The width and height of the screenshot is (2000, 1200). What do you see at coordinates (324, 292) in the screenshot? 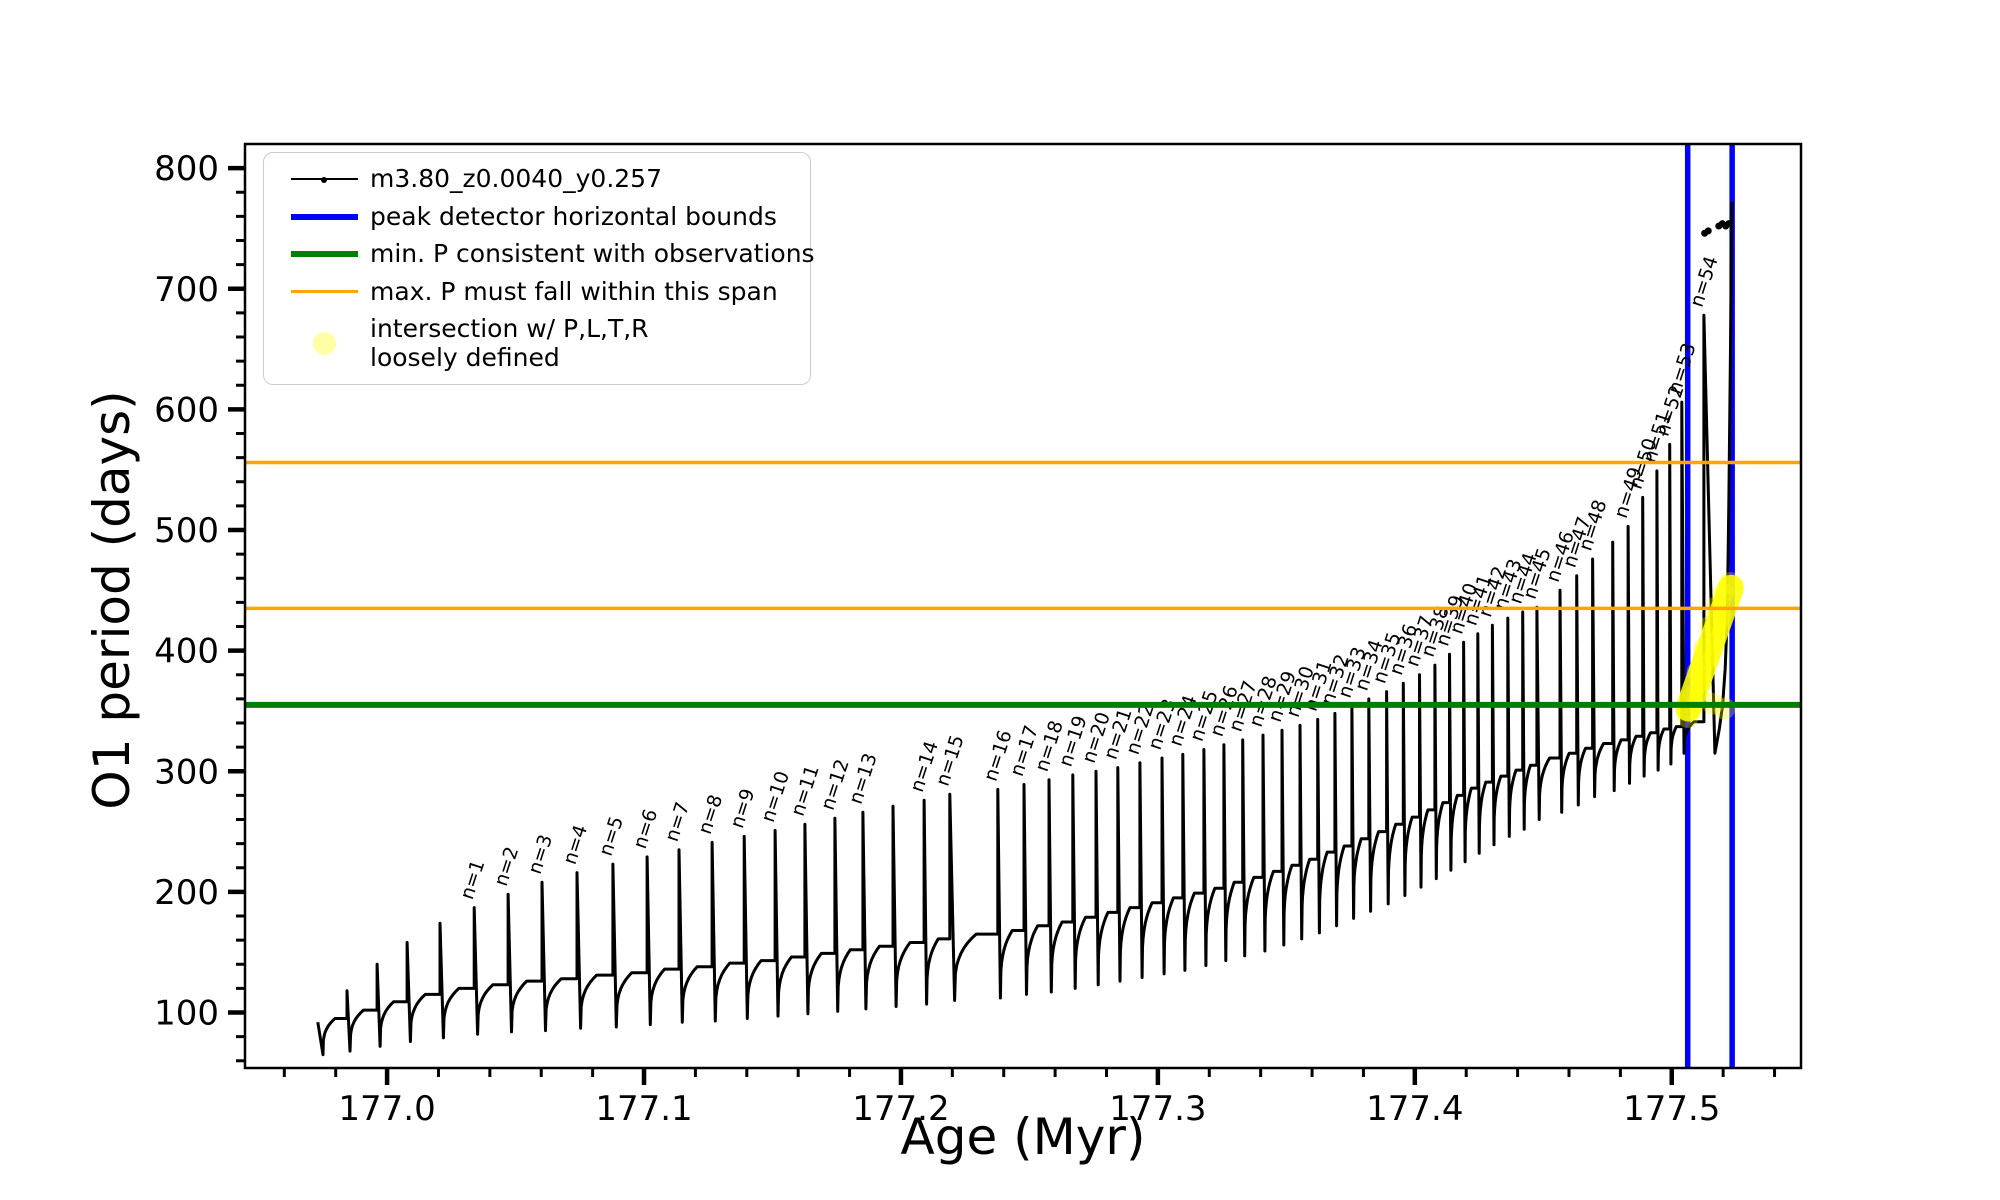
I see `orange-line-swatch` at bounding box center [324, 292].